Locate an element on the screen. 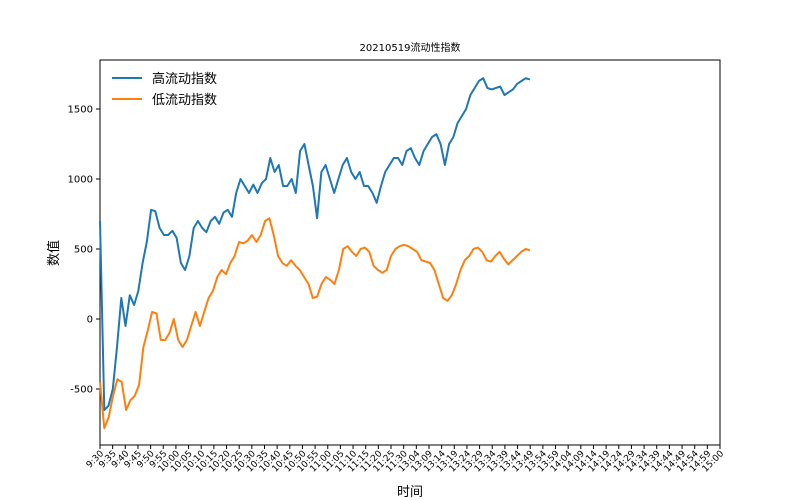  y-tick-label: 1000 is located at coordinates (80, 180).